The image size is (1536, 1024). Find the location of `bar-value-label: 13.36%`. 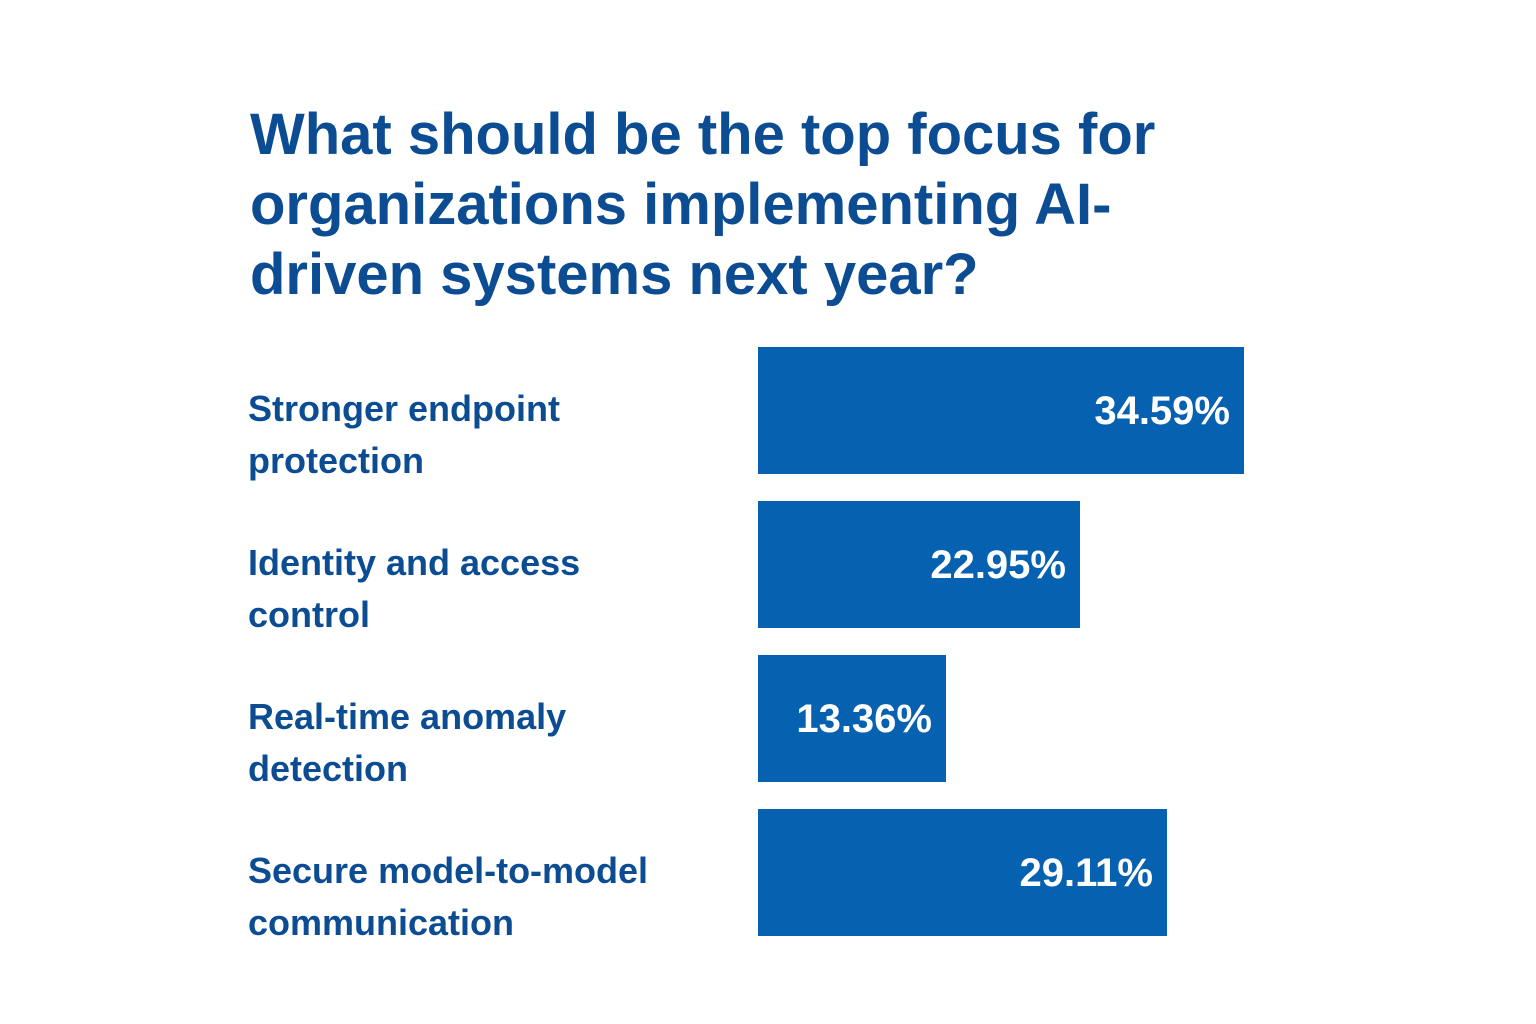

bar-value-label: 13.36% is located at coordinates (864, 718).